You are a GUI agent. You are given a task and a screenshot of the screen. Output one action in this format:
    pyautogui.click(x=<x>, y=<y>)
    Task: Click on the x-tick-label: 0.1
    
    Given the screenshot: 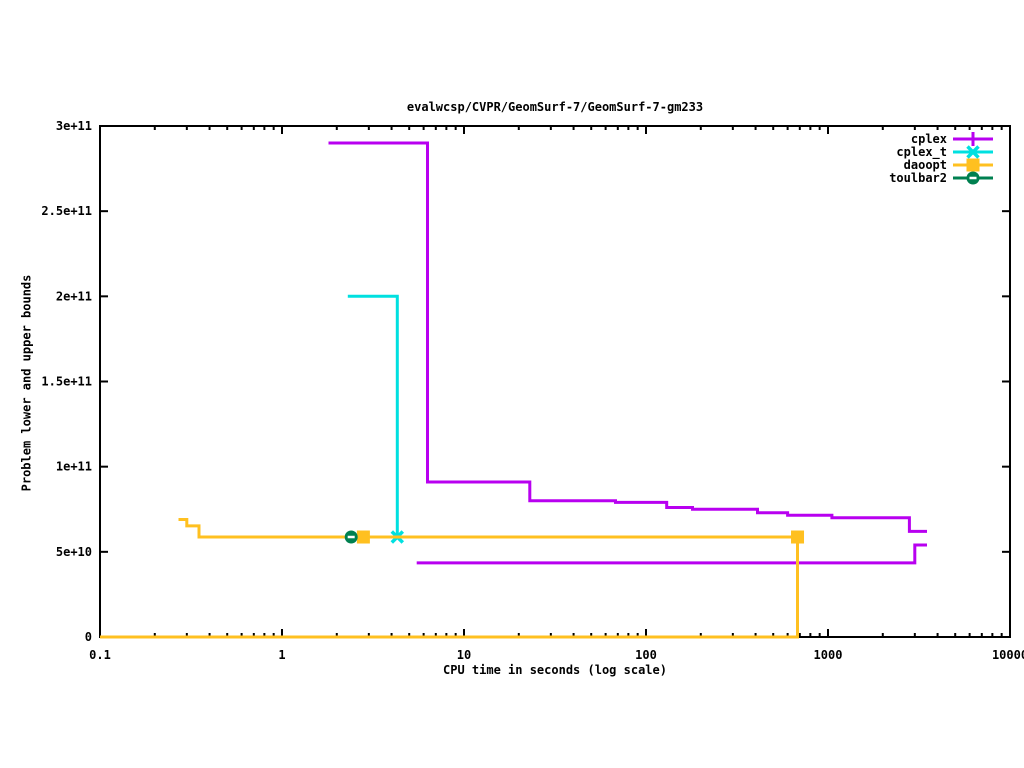 What is the action you would take?
    pyautogui.click(x=100, y=655)
    